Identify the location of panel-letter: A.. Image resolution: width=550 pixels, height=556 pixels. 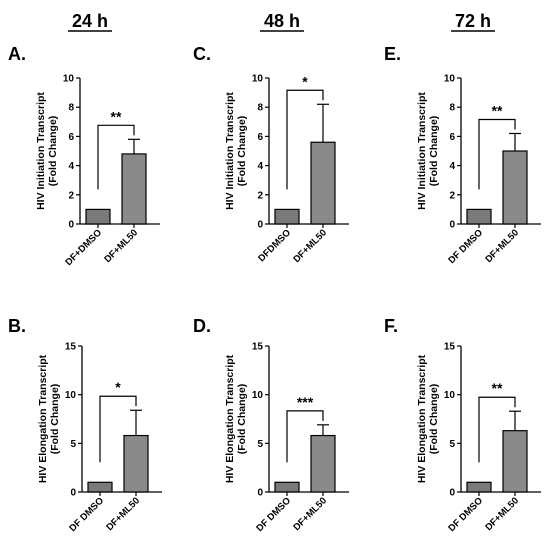
(17, 54).